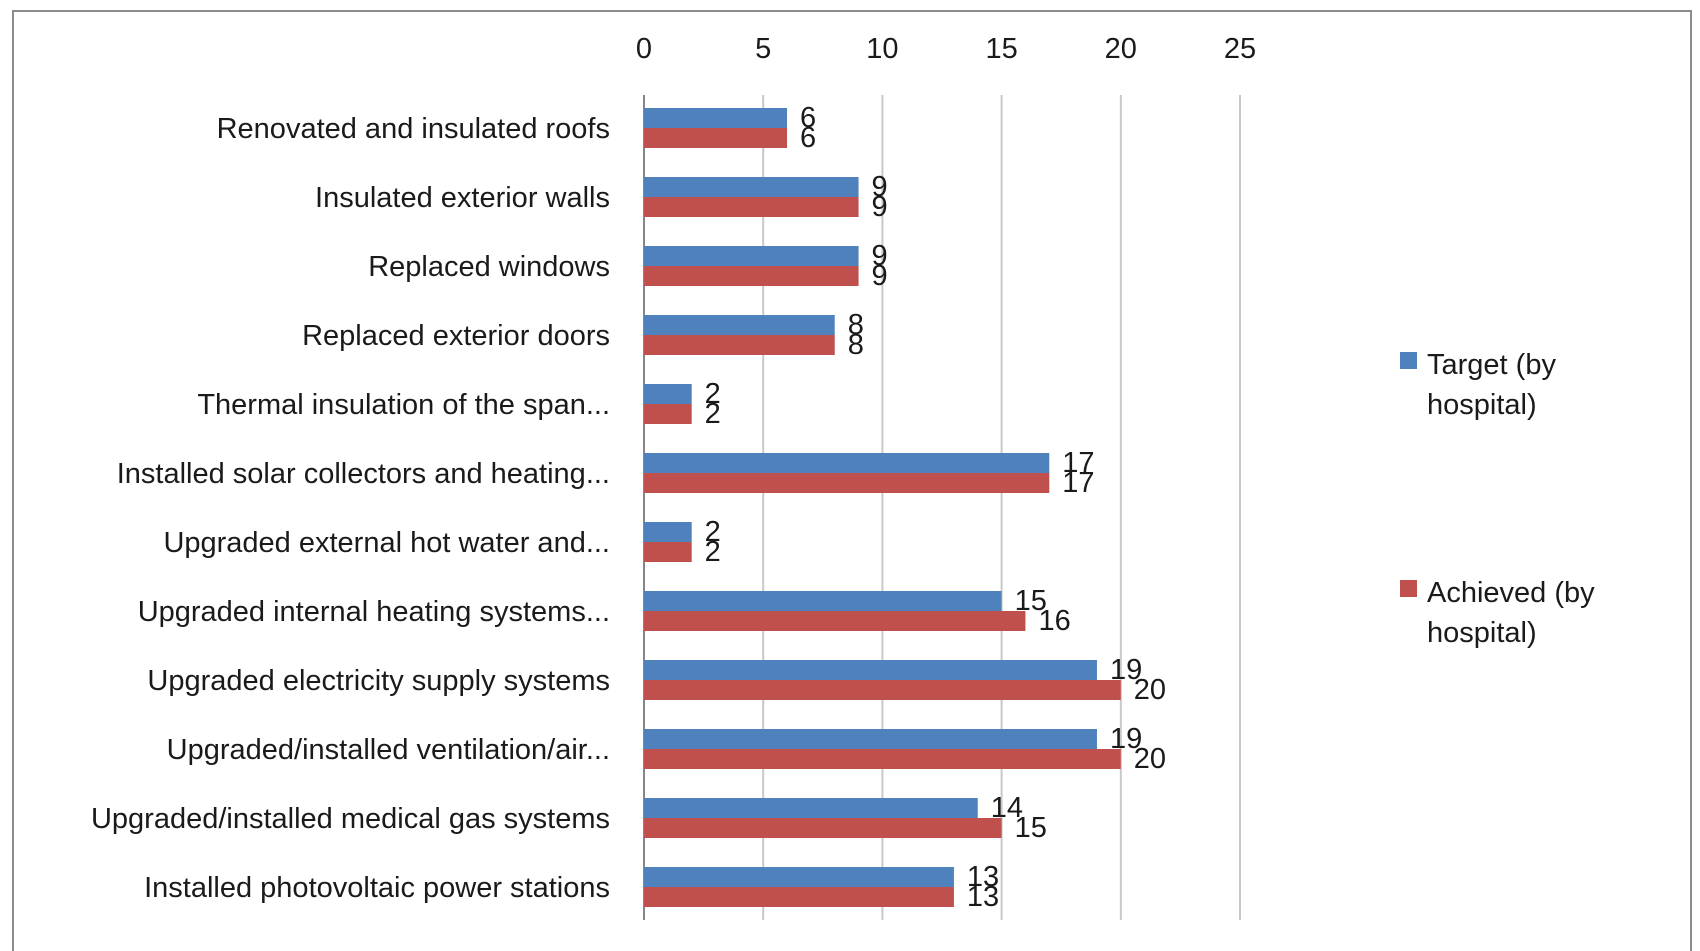 The width and height of the screenshot is (1700, 951). Describe the element at coordinates (1031, 601) in the screenshot. I see `target-value-label: 15` at that location.